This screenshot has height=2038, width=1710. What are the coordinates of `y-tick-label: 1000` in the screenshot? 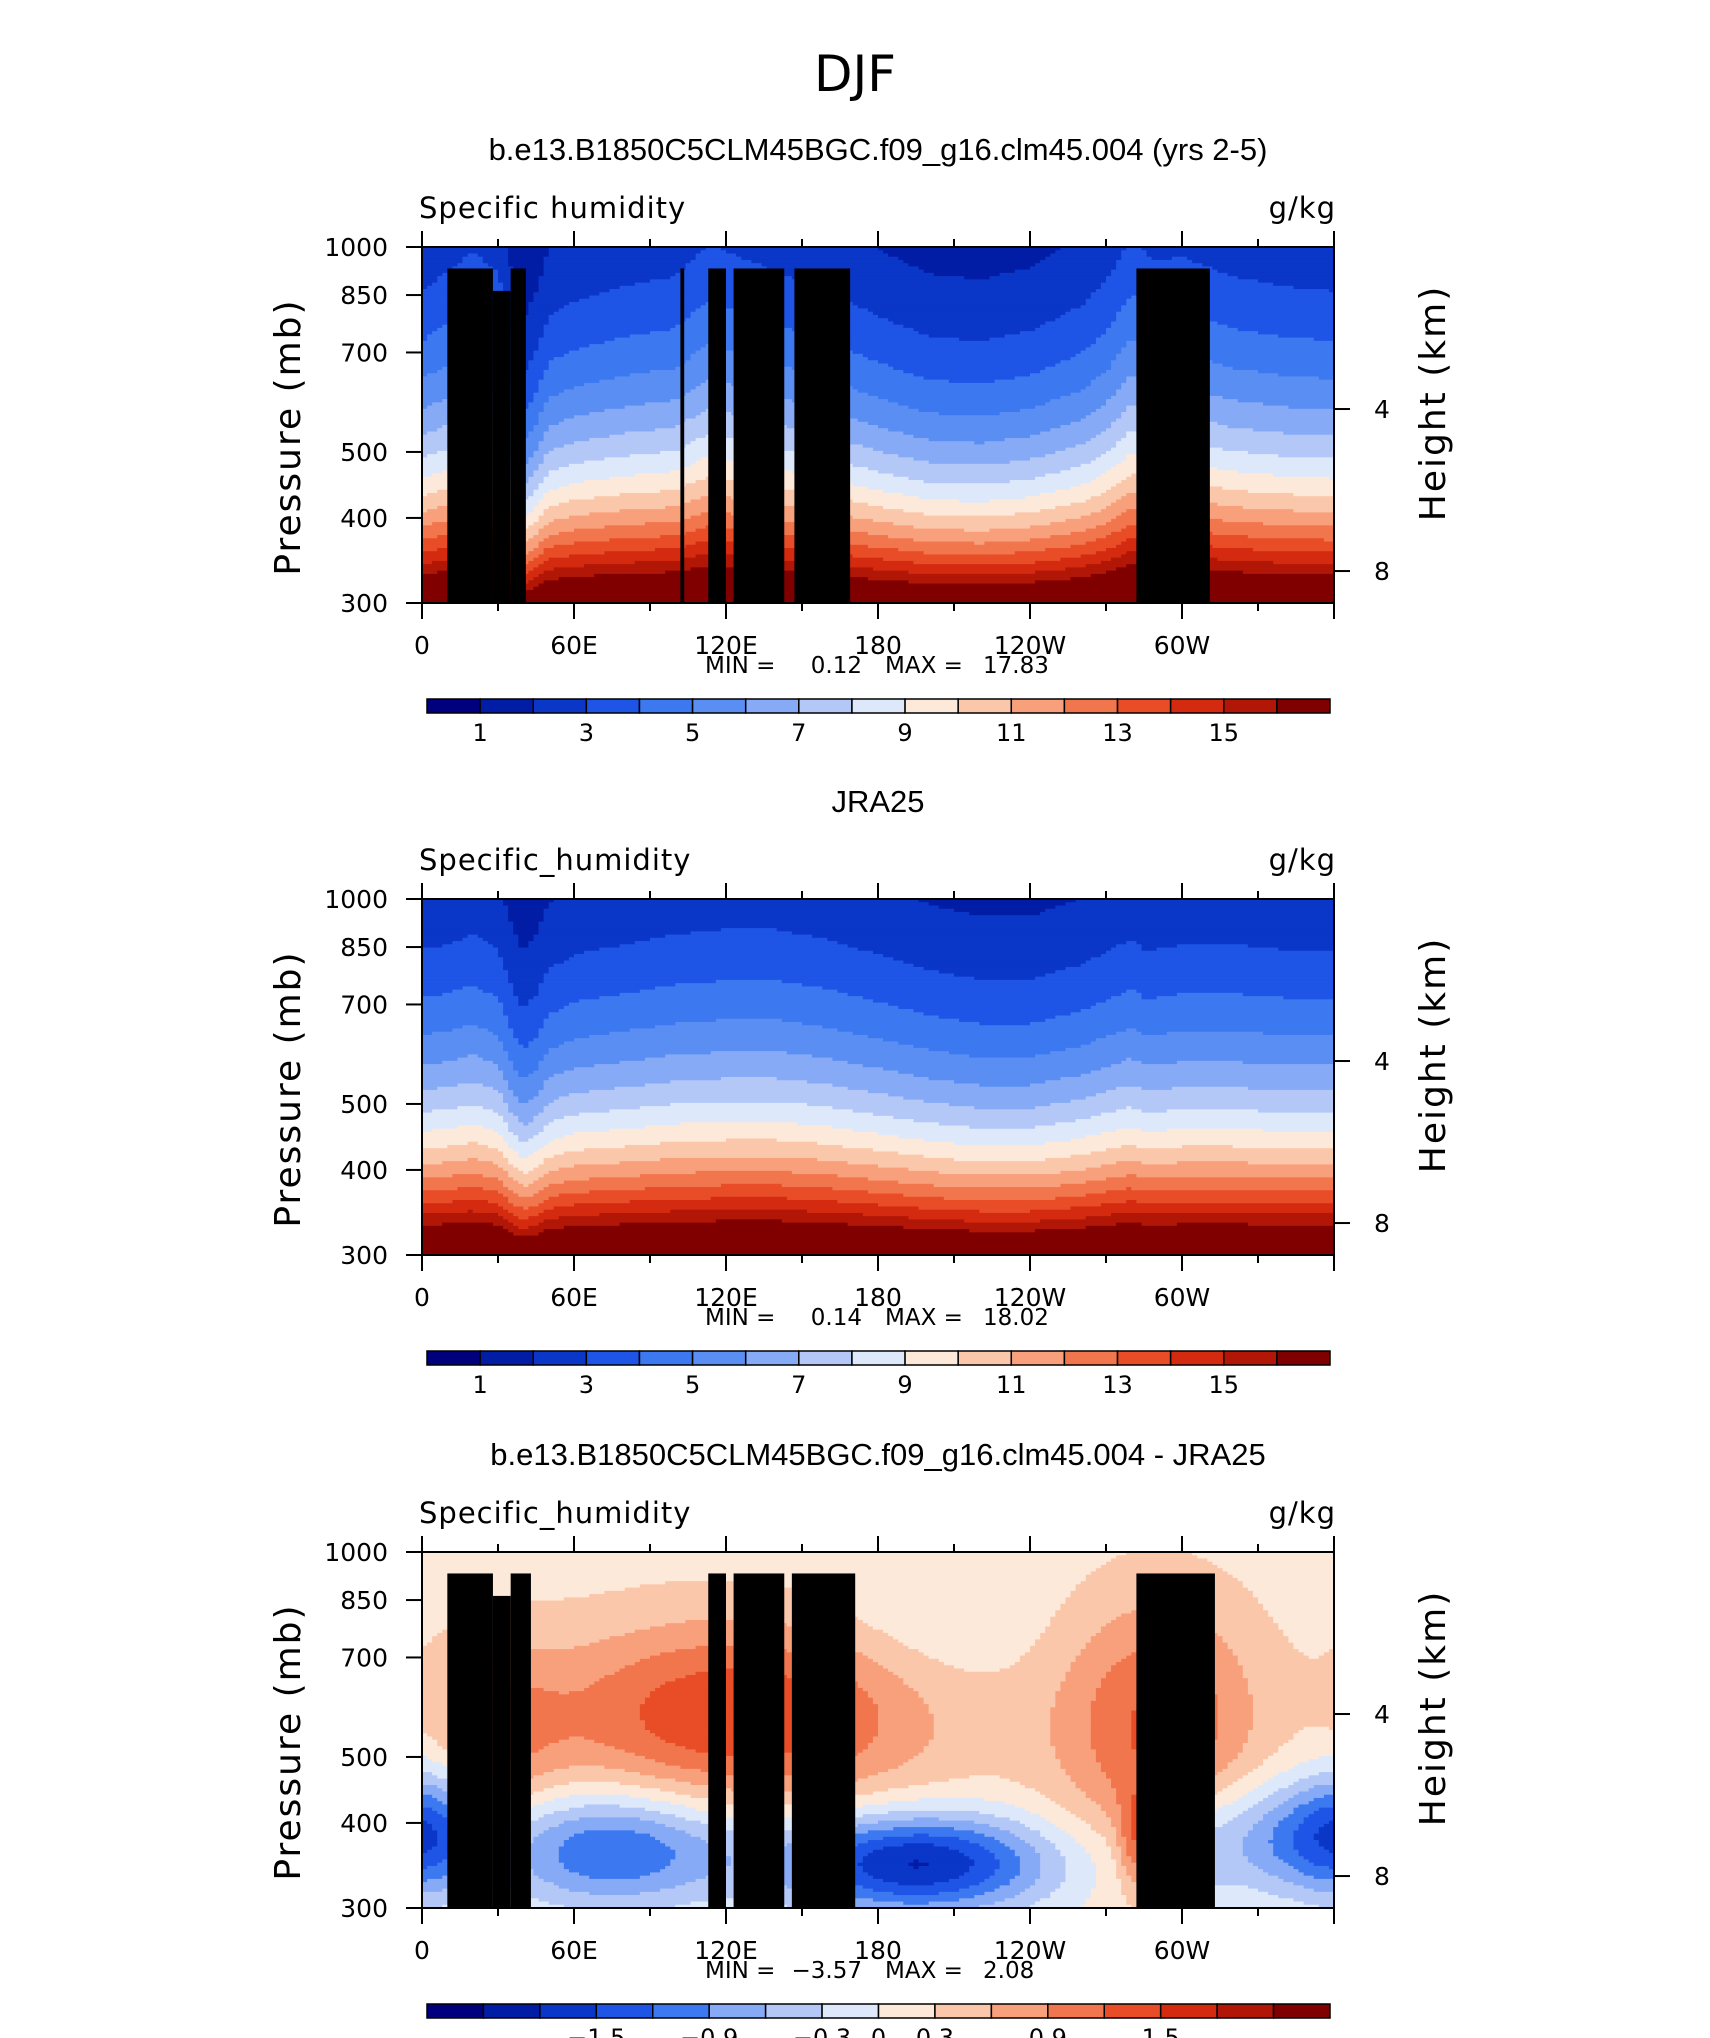 It's located at (356, 899).